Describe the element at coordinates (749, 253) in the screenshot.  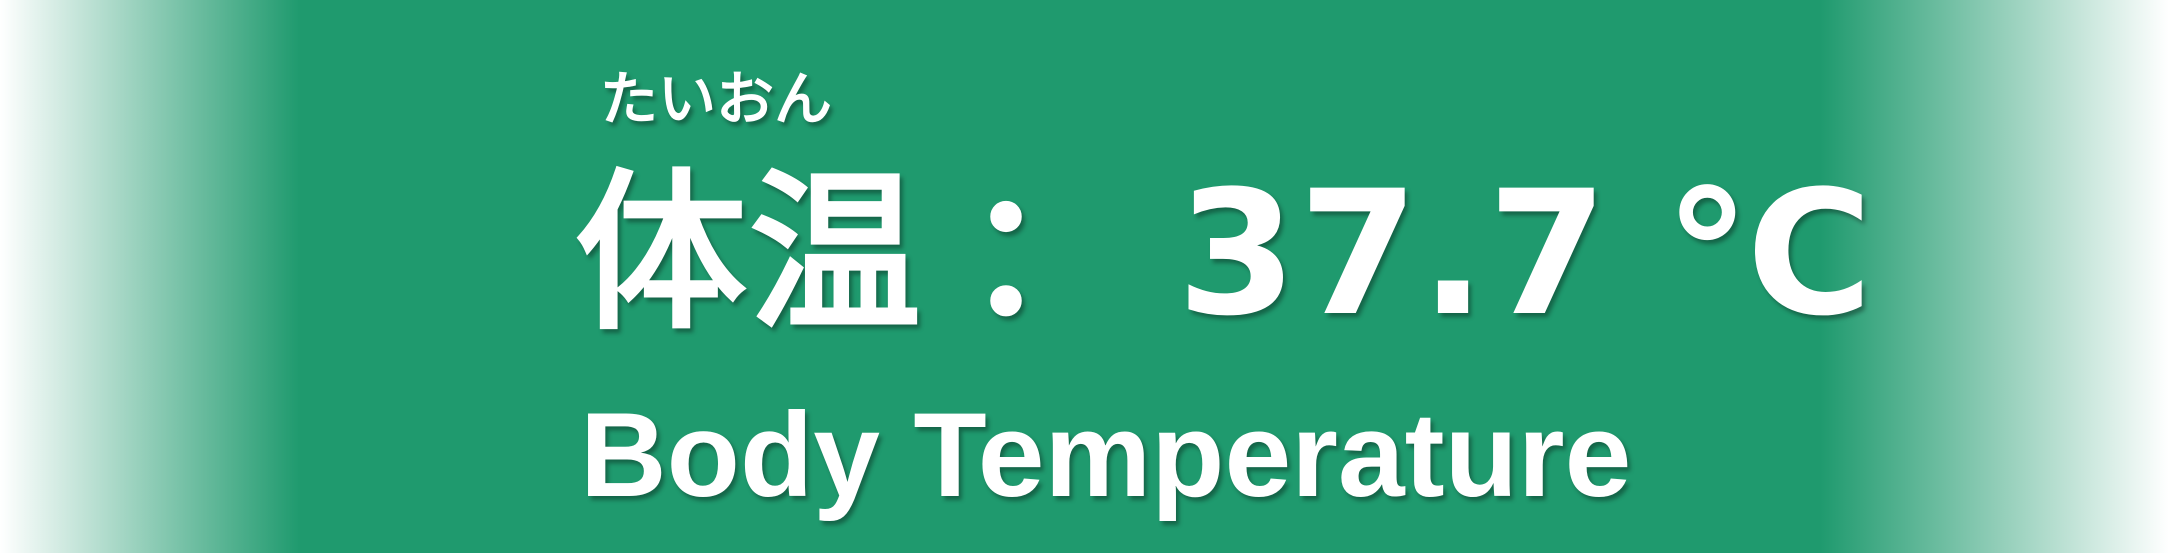
I see `japanese-label: 体温` at that location.